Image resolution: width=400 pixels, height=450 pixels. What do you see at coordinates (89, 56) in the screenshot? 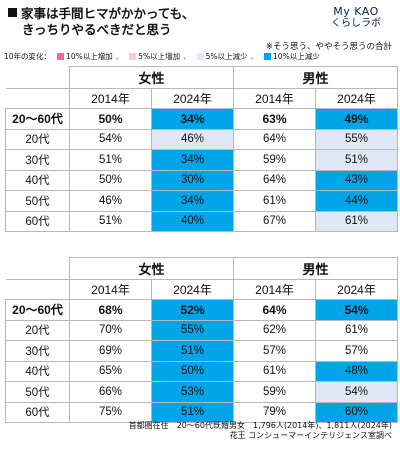
I see `legend-item-up10: 10%以上増加` at bounding box center [89, 56].